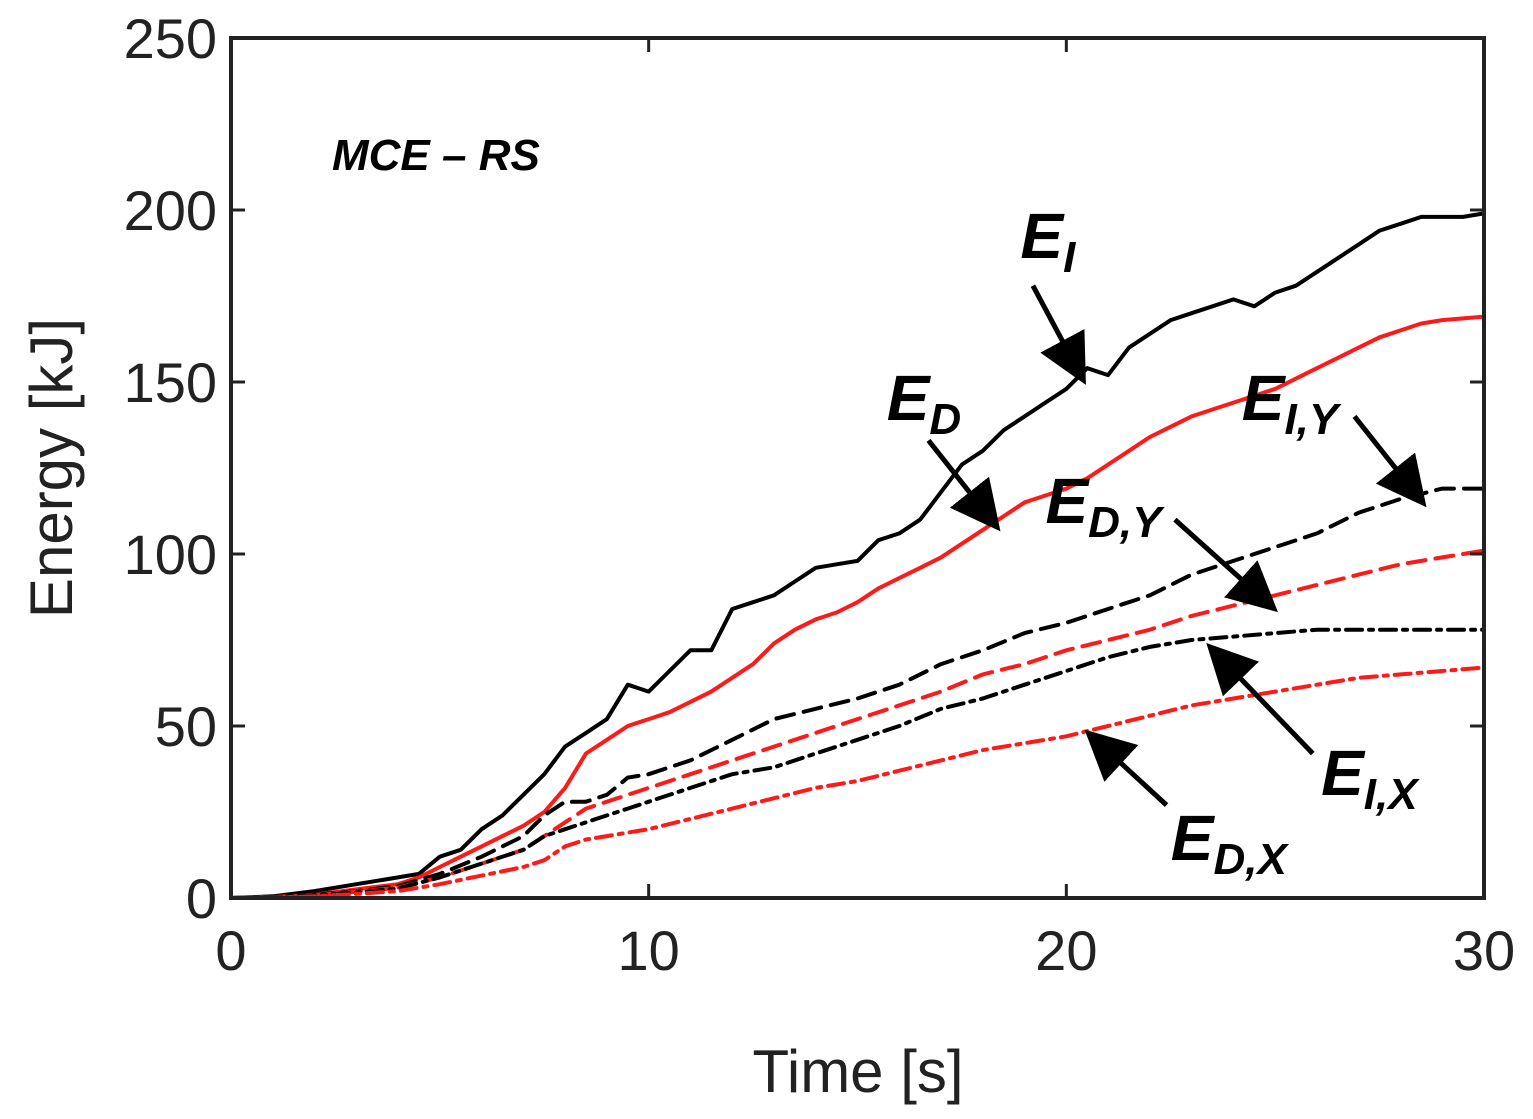 This screenshot has height=1119, width=1533. I want to click on x-tick-label: 10, so click(649, 950).